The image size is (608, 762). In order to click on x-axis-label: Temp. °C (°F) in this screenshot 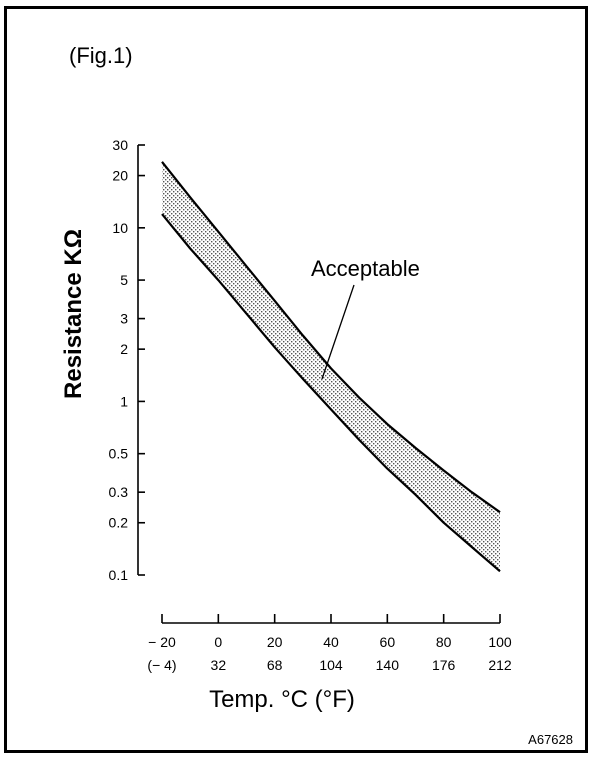, I will do `click(282, 699)`.